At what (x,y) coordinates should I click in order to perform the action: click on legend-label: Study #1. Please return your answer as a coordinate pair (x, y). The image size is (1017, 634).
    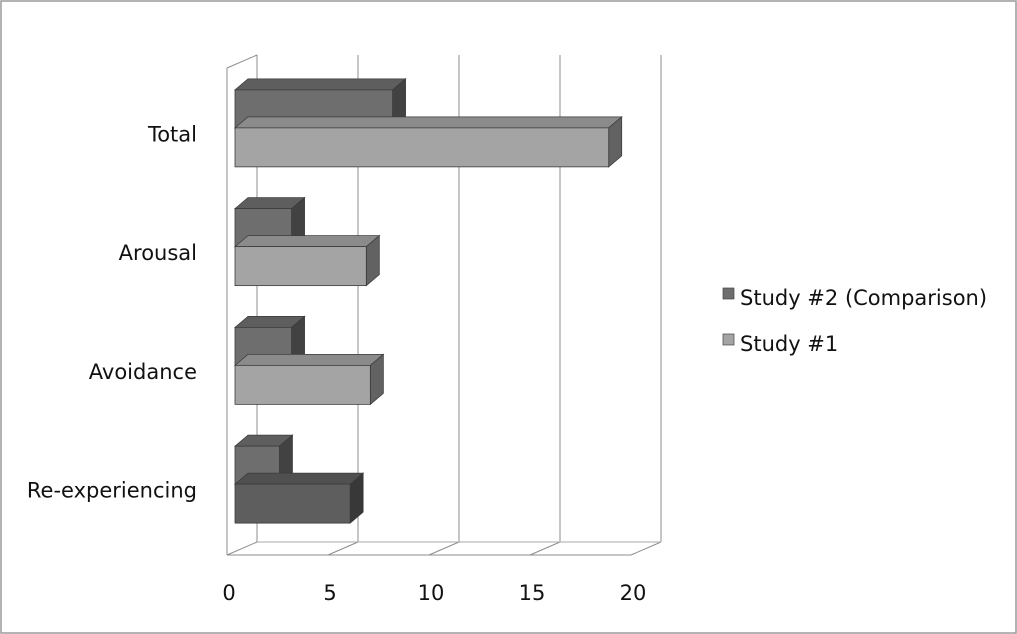
    Looking at the image, I should click on (789, 344).